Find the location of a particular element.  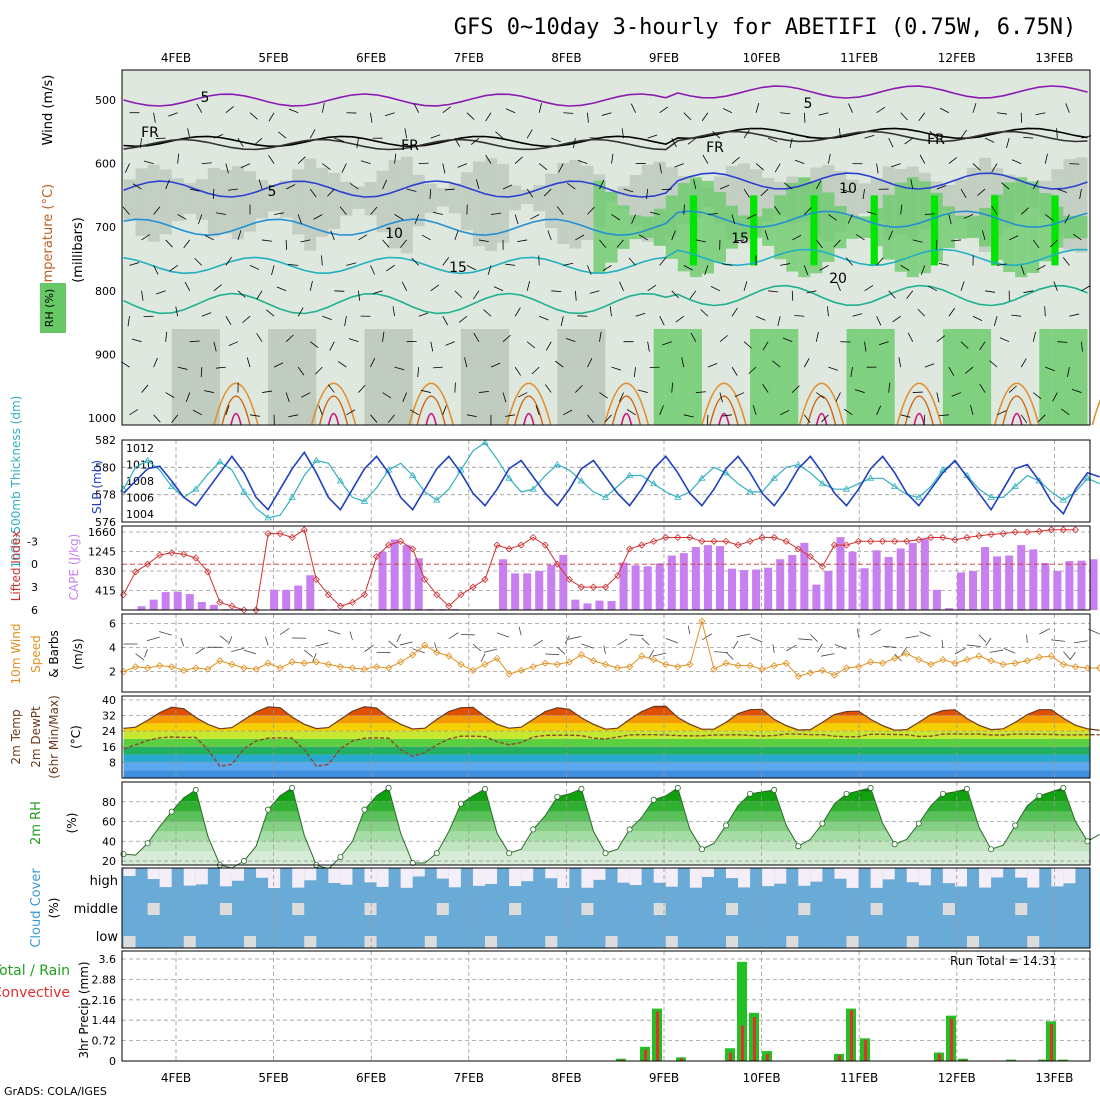

slp-tick-label: 1006 is located at coordinates (140, 497).